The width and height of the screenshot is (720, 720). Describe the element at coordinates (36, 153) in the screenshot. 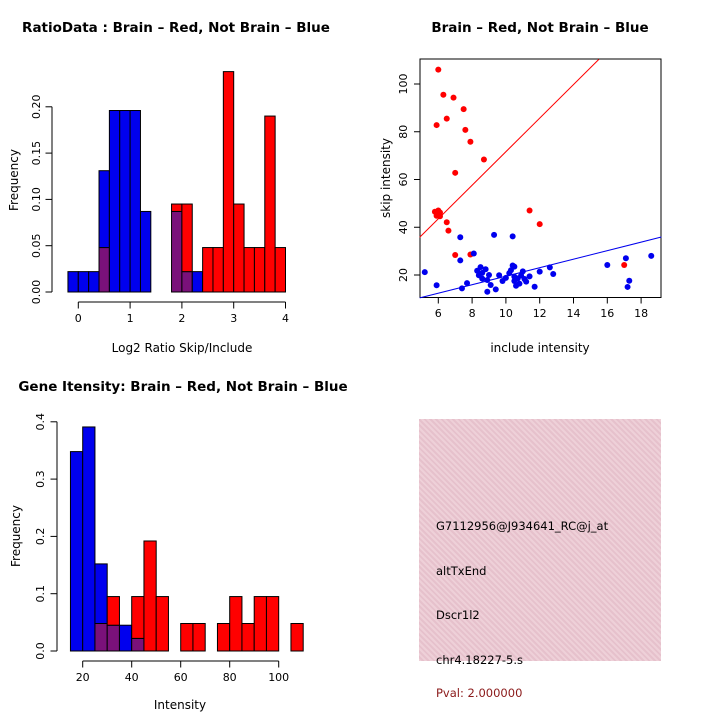

I see `y-tick-label: 0.15` at that location.